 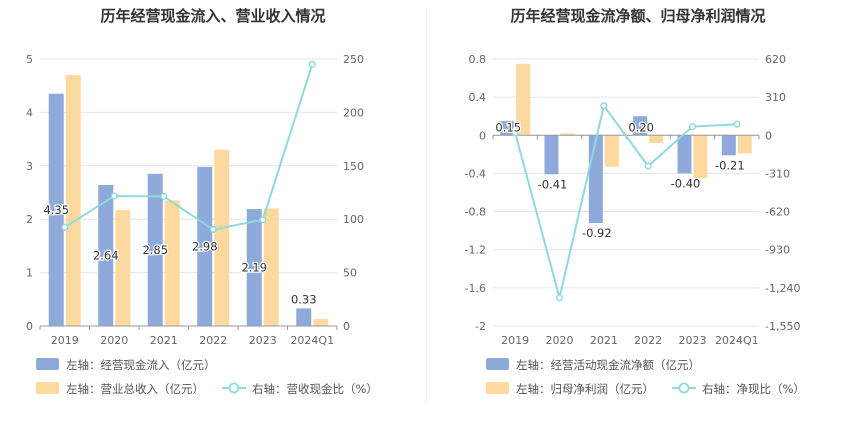 I want to click on data-label: 2.98, so click(x=205, y=246).